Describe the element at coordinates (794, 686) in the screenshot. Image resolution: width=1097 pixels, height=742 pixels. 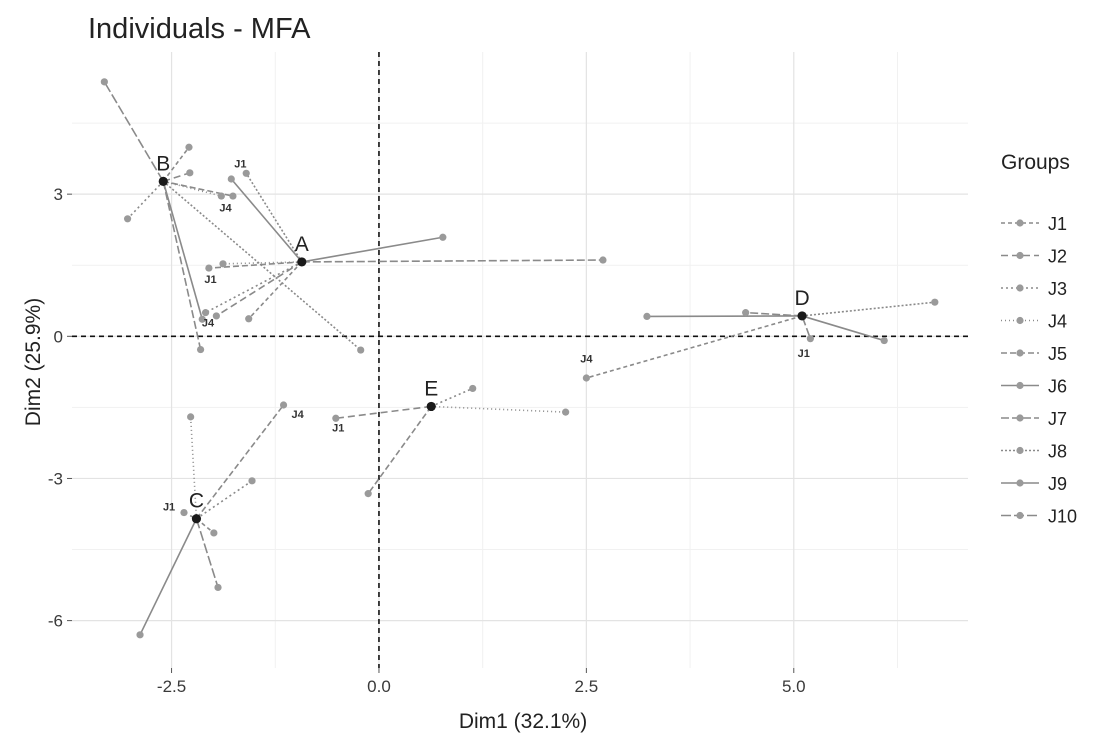
I see `x-tick-label: 5.0` at that location.